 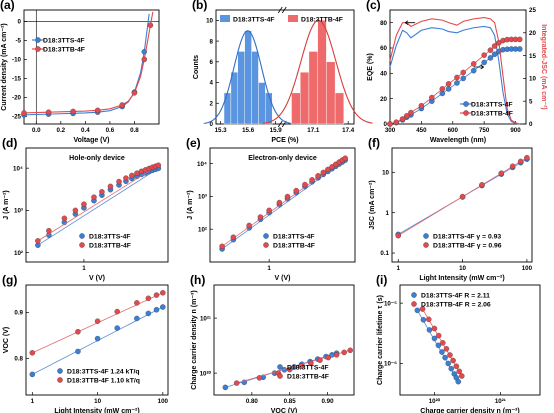 I want to click on x-tick-label: 0.2, so click(x=61, y=130).